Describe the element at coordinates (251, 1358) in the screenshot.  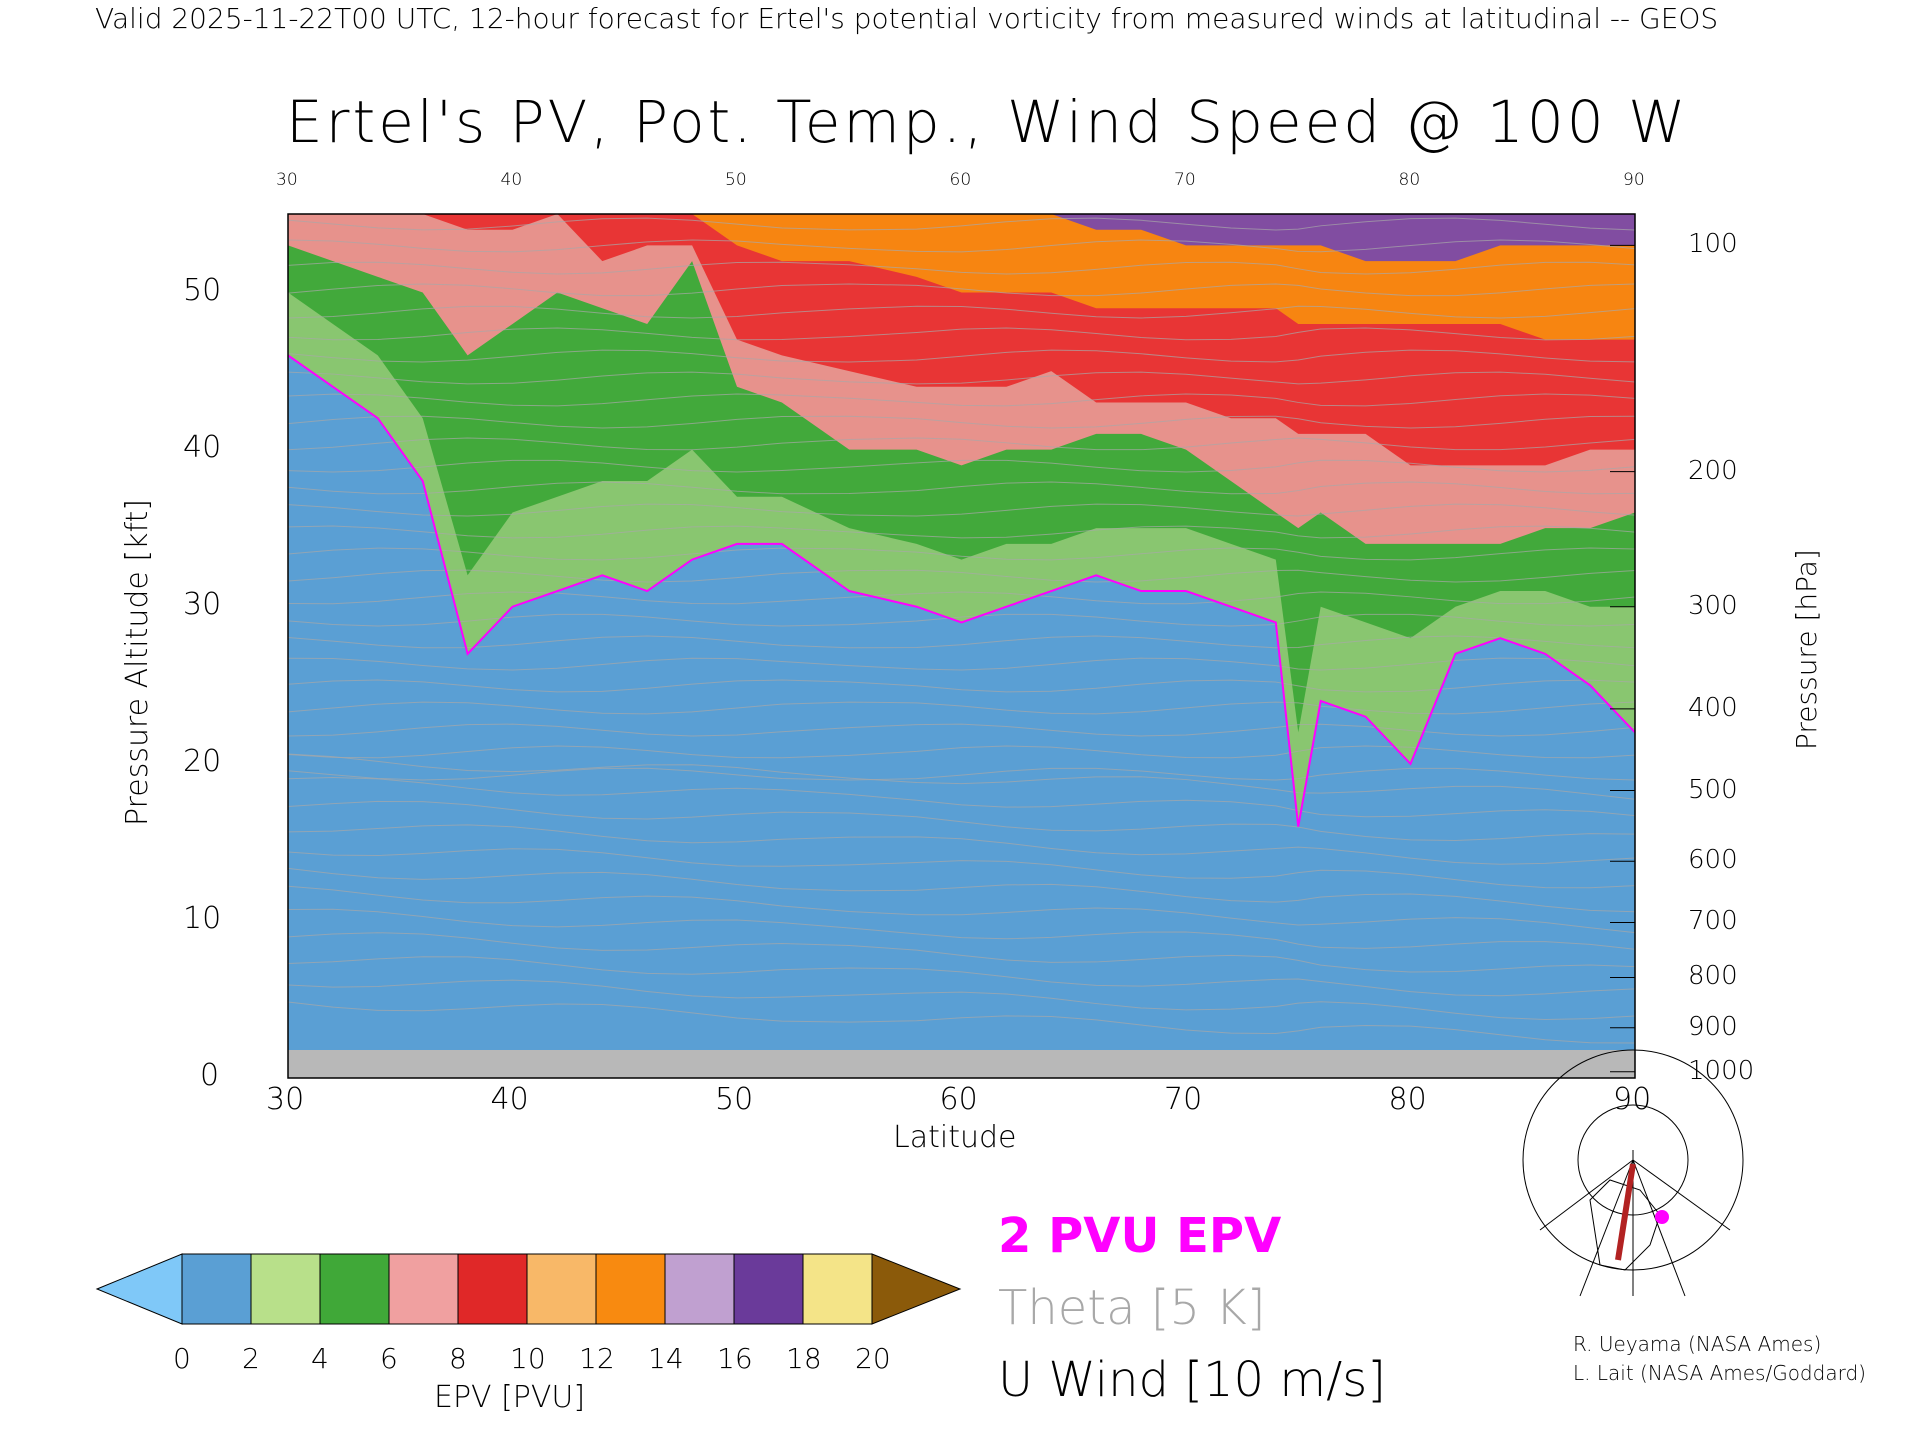
I see `colorbar-tick-label: 2` at that location.